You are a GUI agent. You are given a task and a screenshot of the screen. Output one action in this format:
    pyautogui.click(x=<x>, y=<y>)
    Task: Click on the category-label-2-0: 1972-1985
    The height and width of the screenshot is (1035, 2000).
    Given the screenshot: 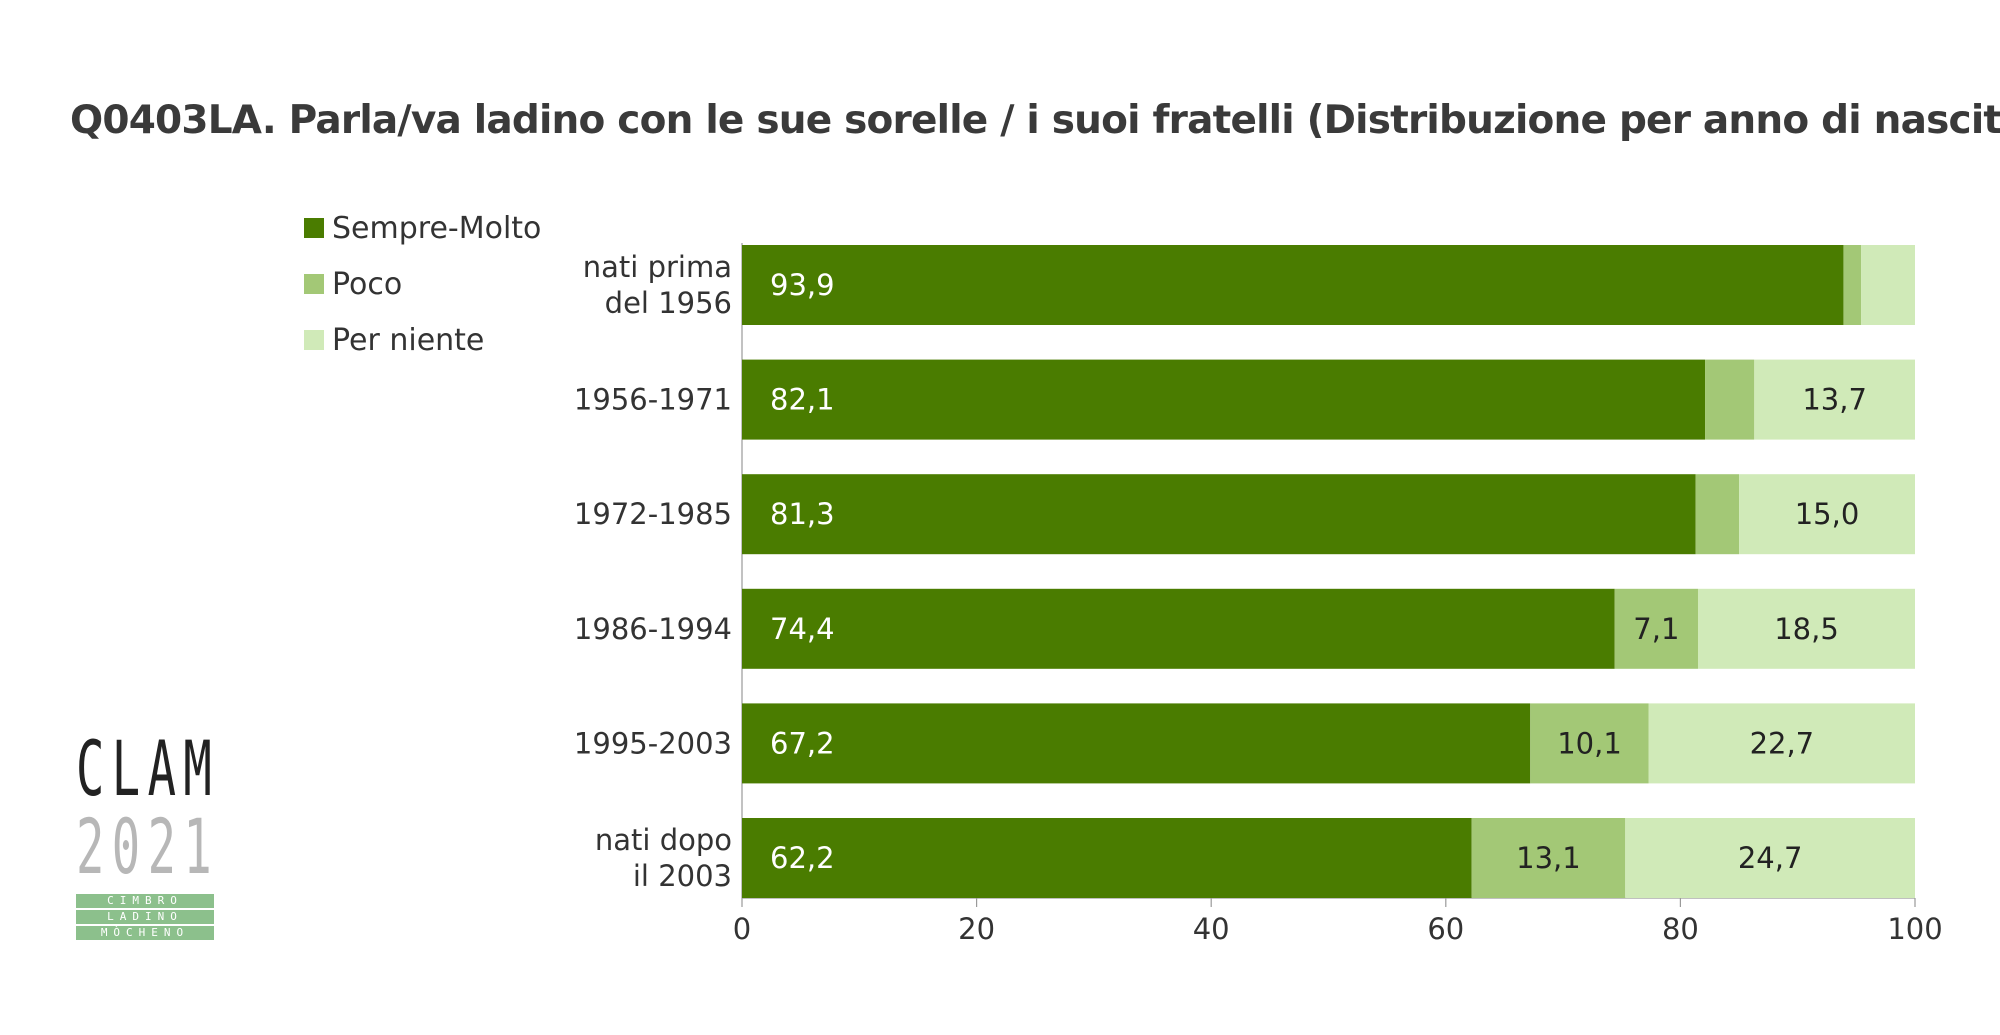 What is the action you would take?
    pyautogui.click(x=653, y=514)
    